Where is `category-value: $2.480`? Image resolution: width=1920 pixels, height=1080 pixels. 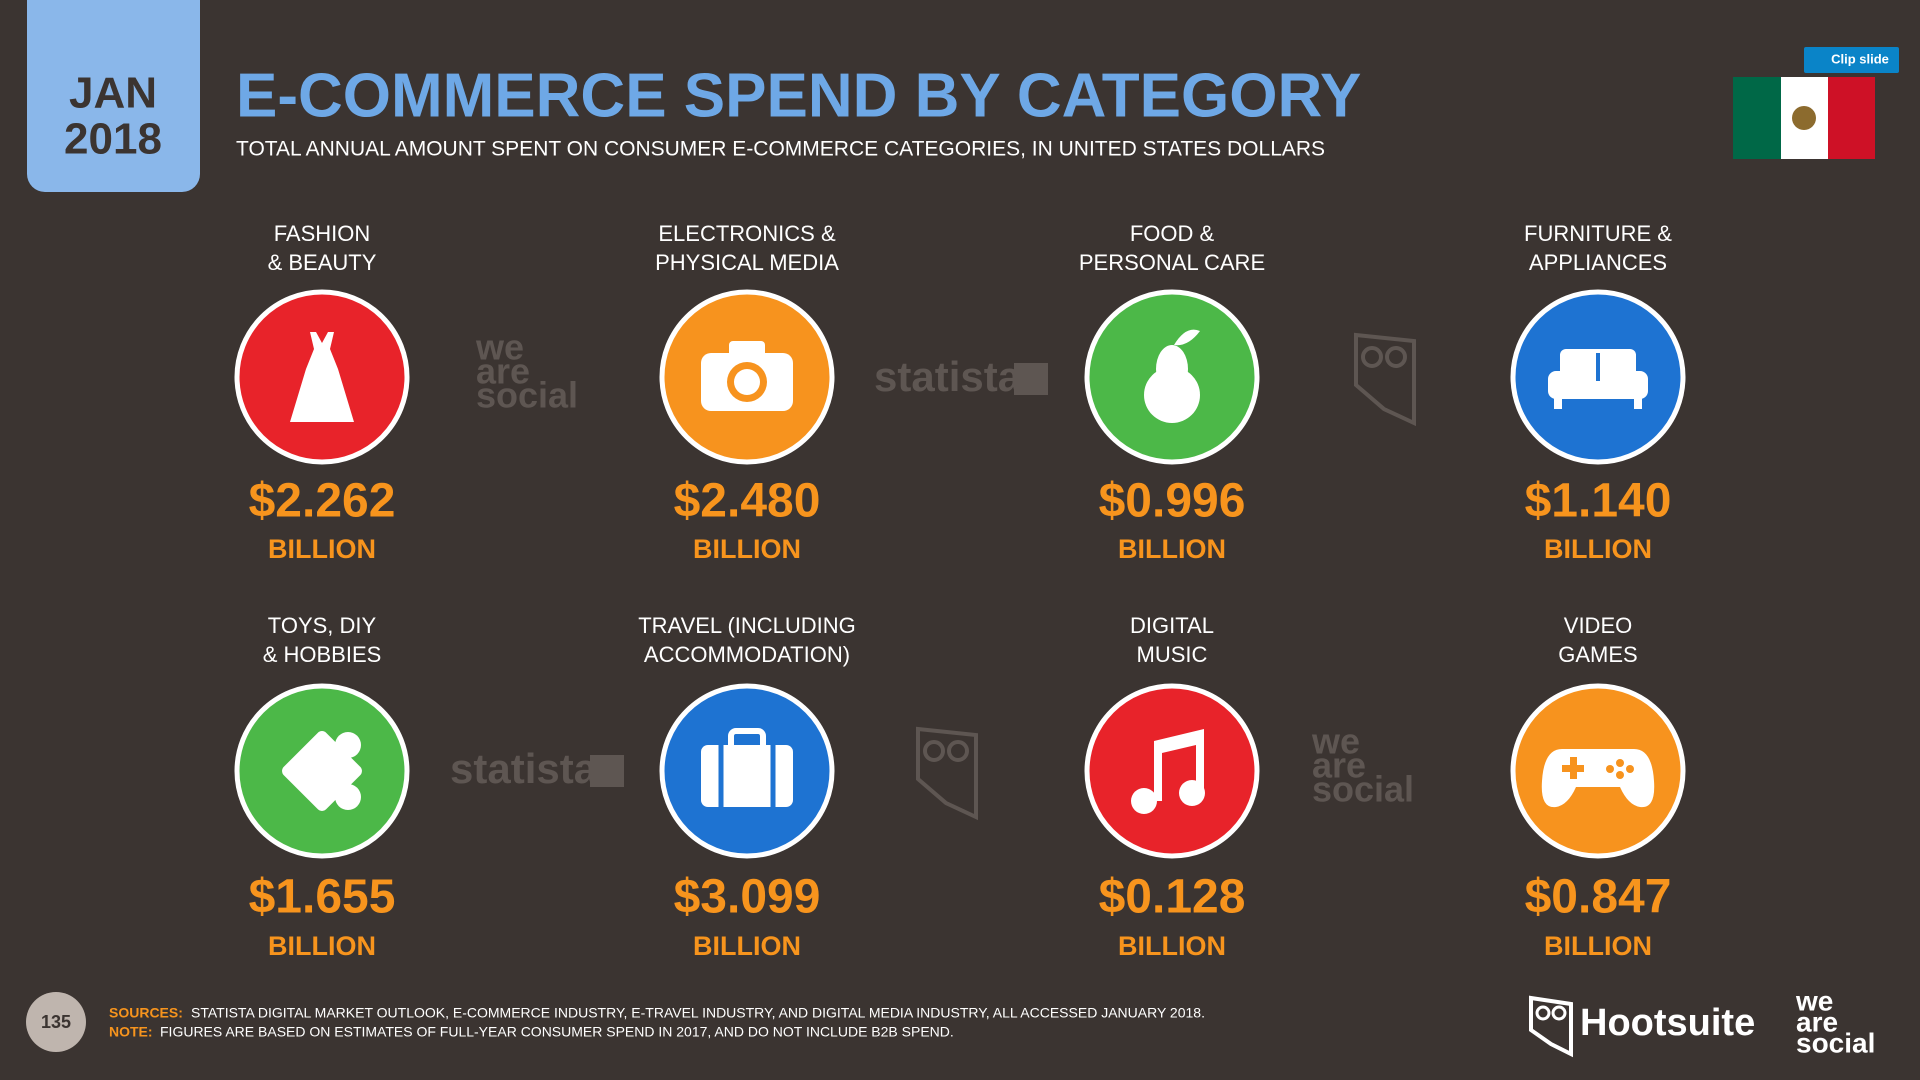
category-value: $2.480 is located at coordinates (747, 501).